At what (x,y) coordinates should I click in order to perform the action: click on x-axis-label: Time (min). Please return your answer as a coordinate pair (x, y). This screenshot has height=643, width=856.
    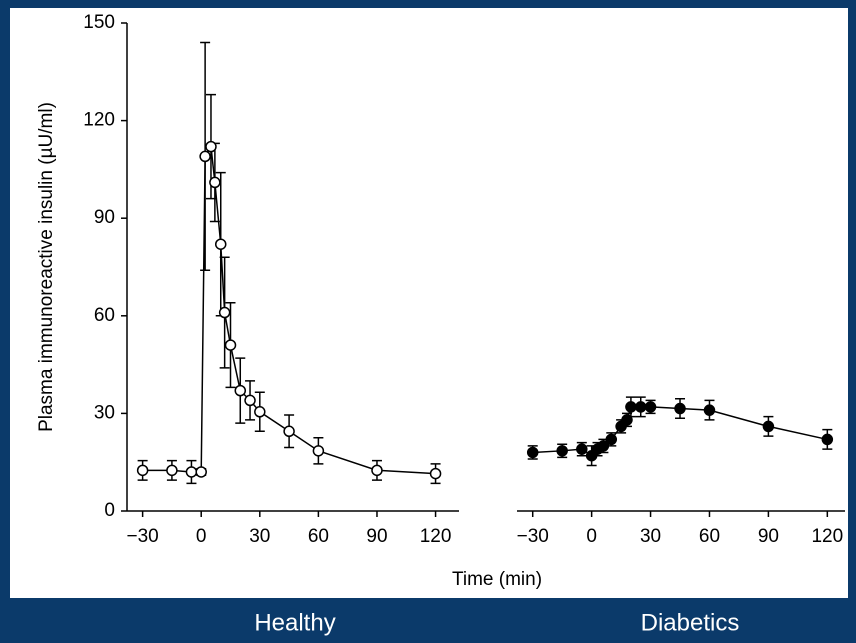
    Looking at the image, I should click on (497, 579).